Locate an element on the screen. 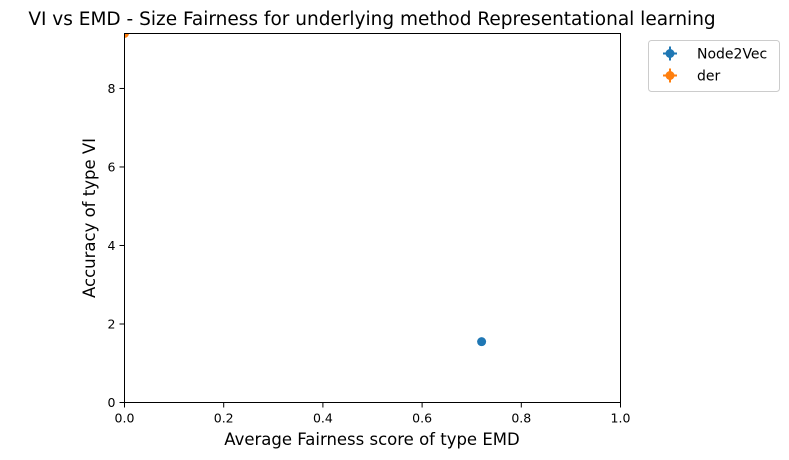 The width and height of the screenshot is (789, 460). legend-marker-node2vec is located at coordinates (670, 53).